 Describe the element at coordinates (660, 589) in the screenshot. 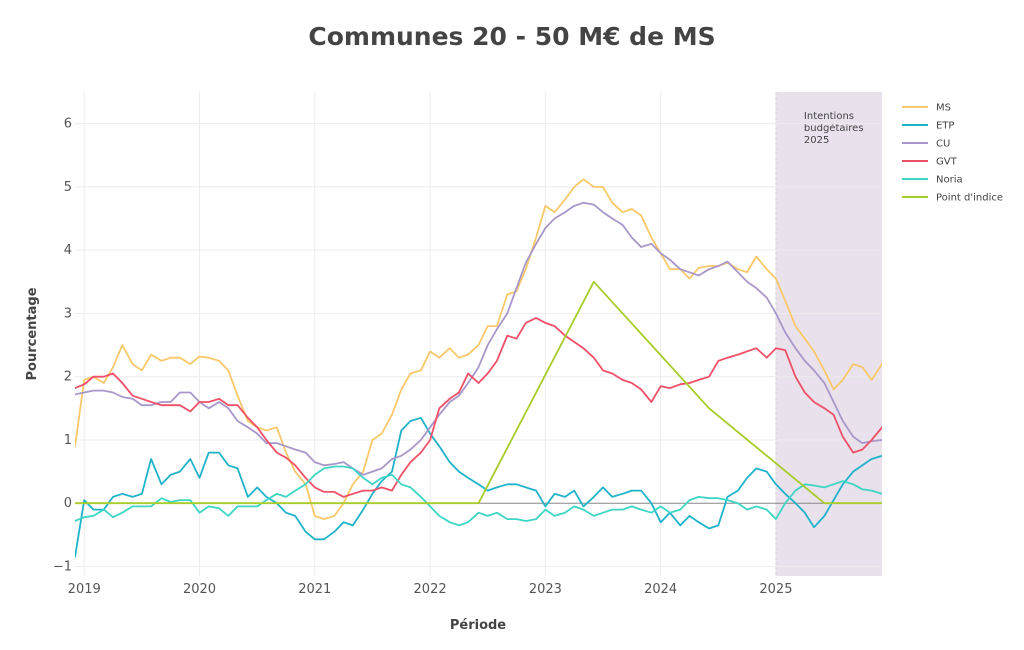

I see `x-tick-label: 2024` at that location.